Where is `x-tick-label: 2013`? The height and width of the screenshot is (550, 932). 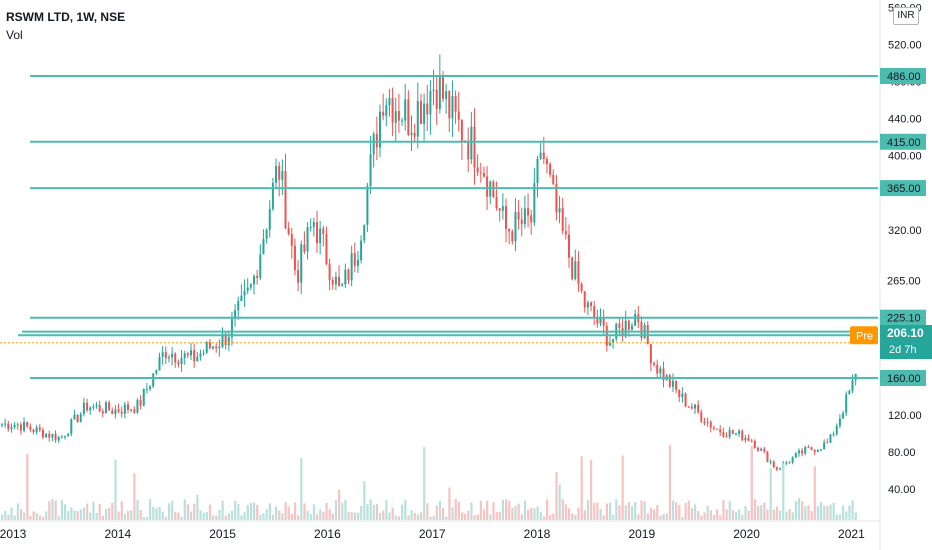 x-tick-label: 2013 is located at coordinates (13, 534).